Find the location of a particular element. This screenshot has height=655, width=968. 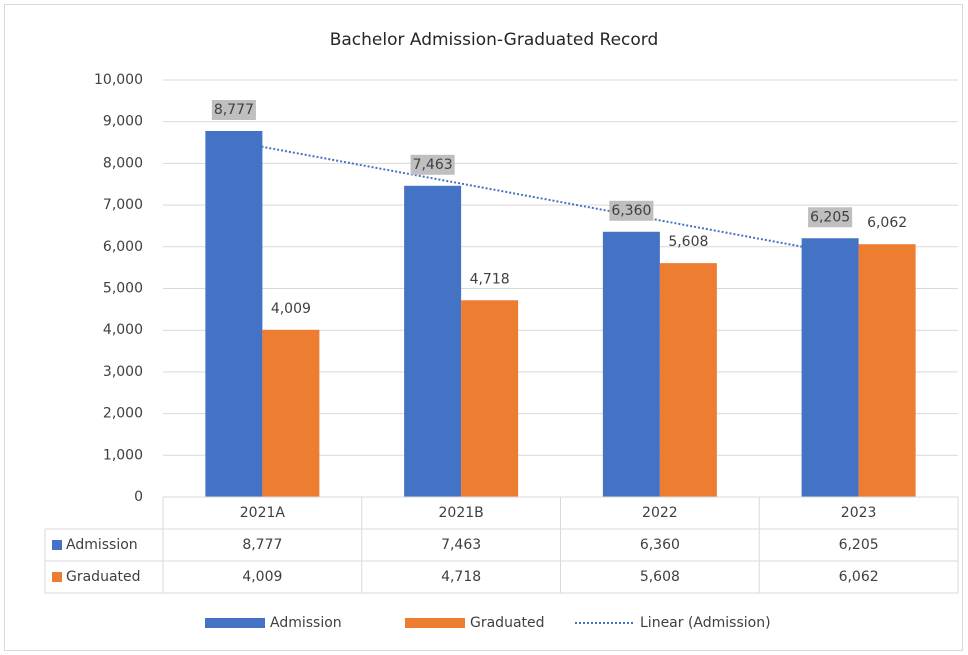

data-label: 5,608 is located at coordinates (688, 242).